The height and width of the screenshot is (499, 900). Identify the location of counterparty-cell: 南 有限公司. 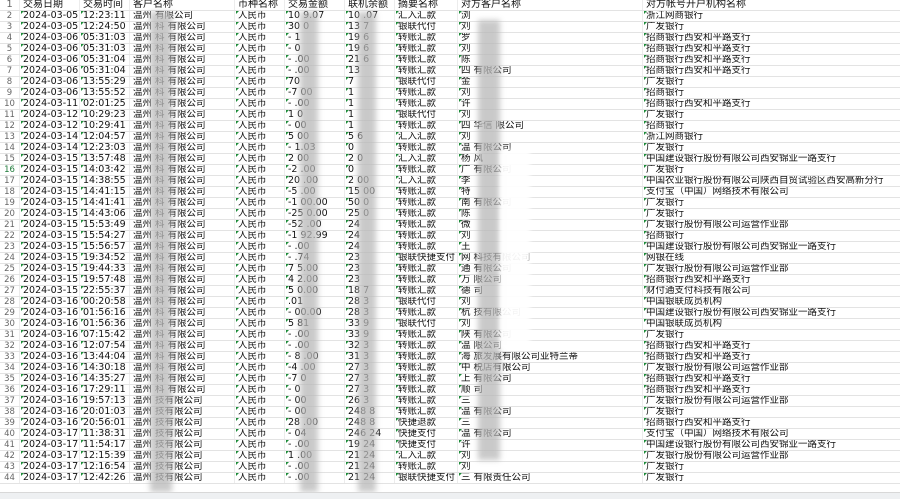
(550, 203).